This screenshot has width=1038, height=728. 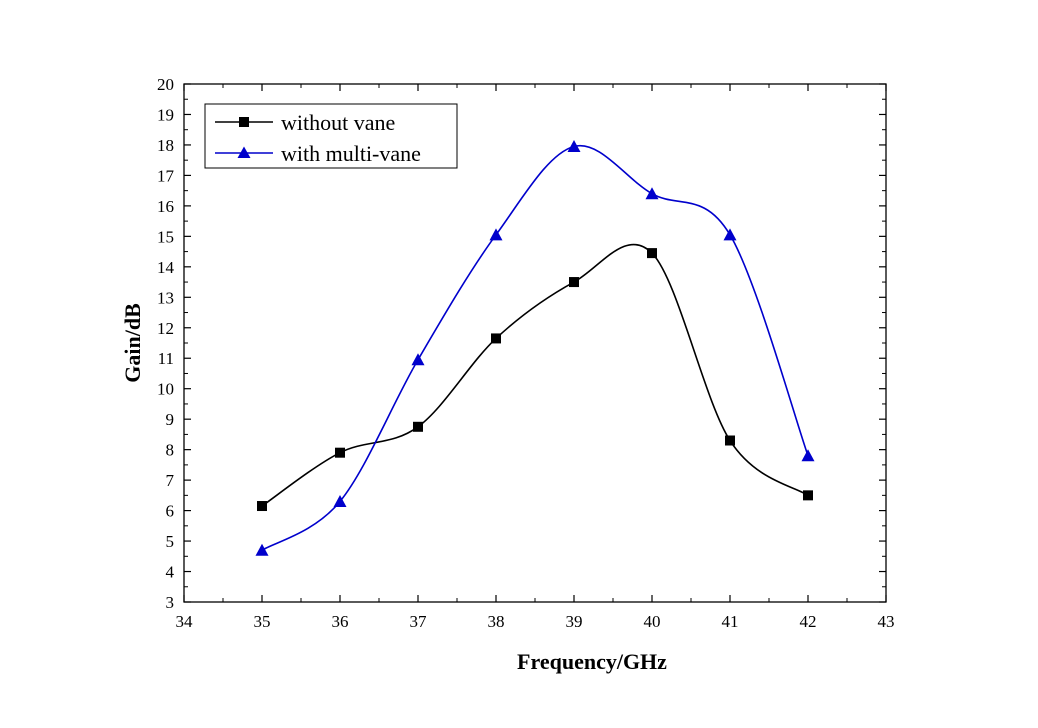 I want to click on y-tick-label: 16, so click(x=165, y=206).